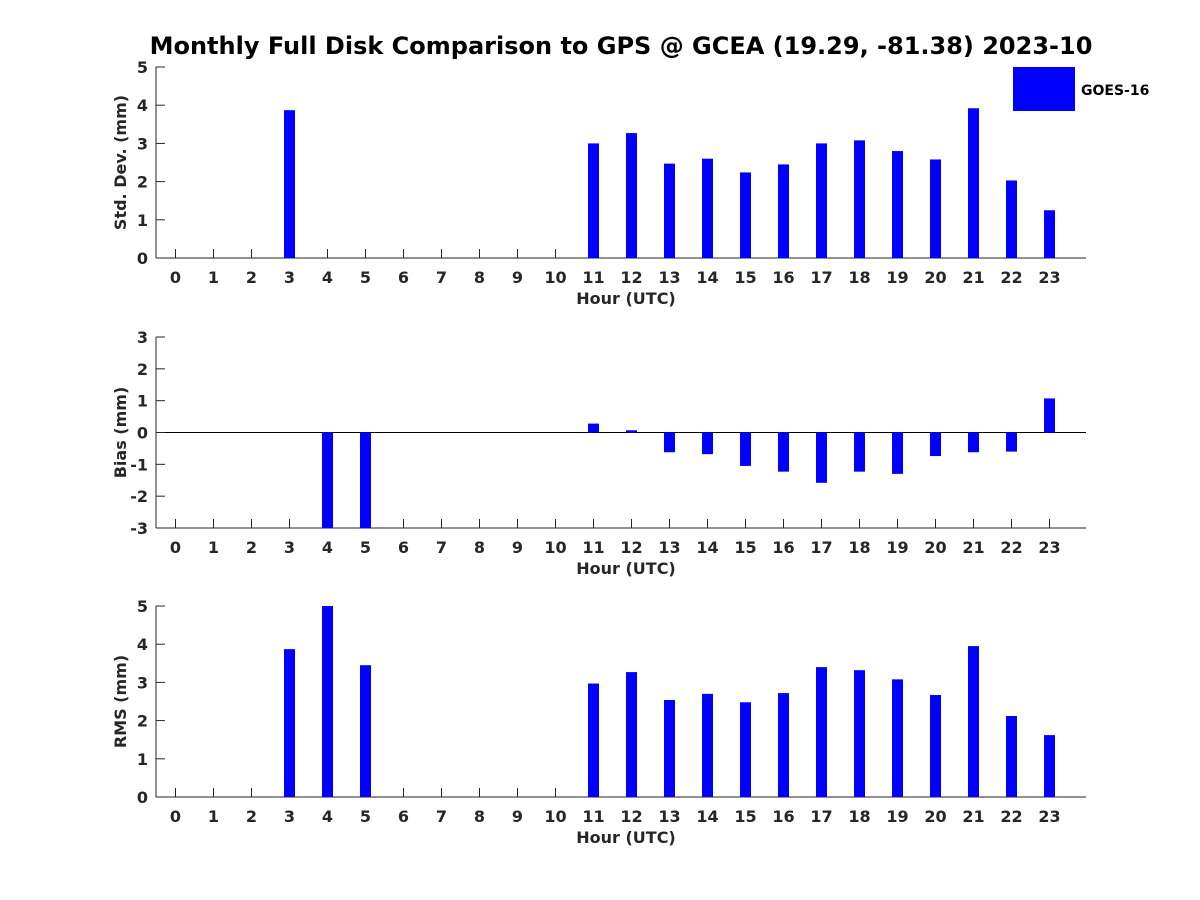 The width and height of the screenshot is (1200, 900). I want to click on legend-label: GOES-16, so click(1115, 91).